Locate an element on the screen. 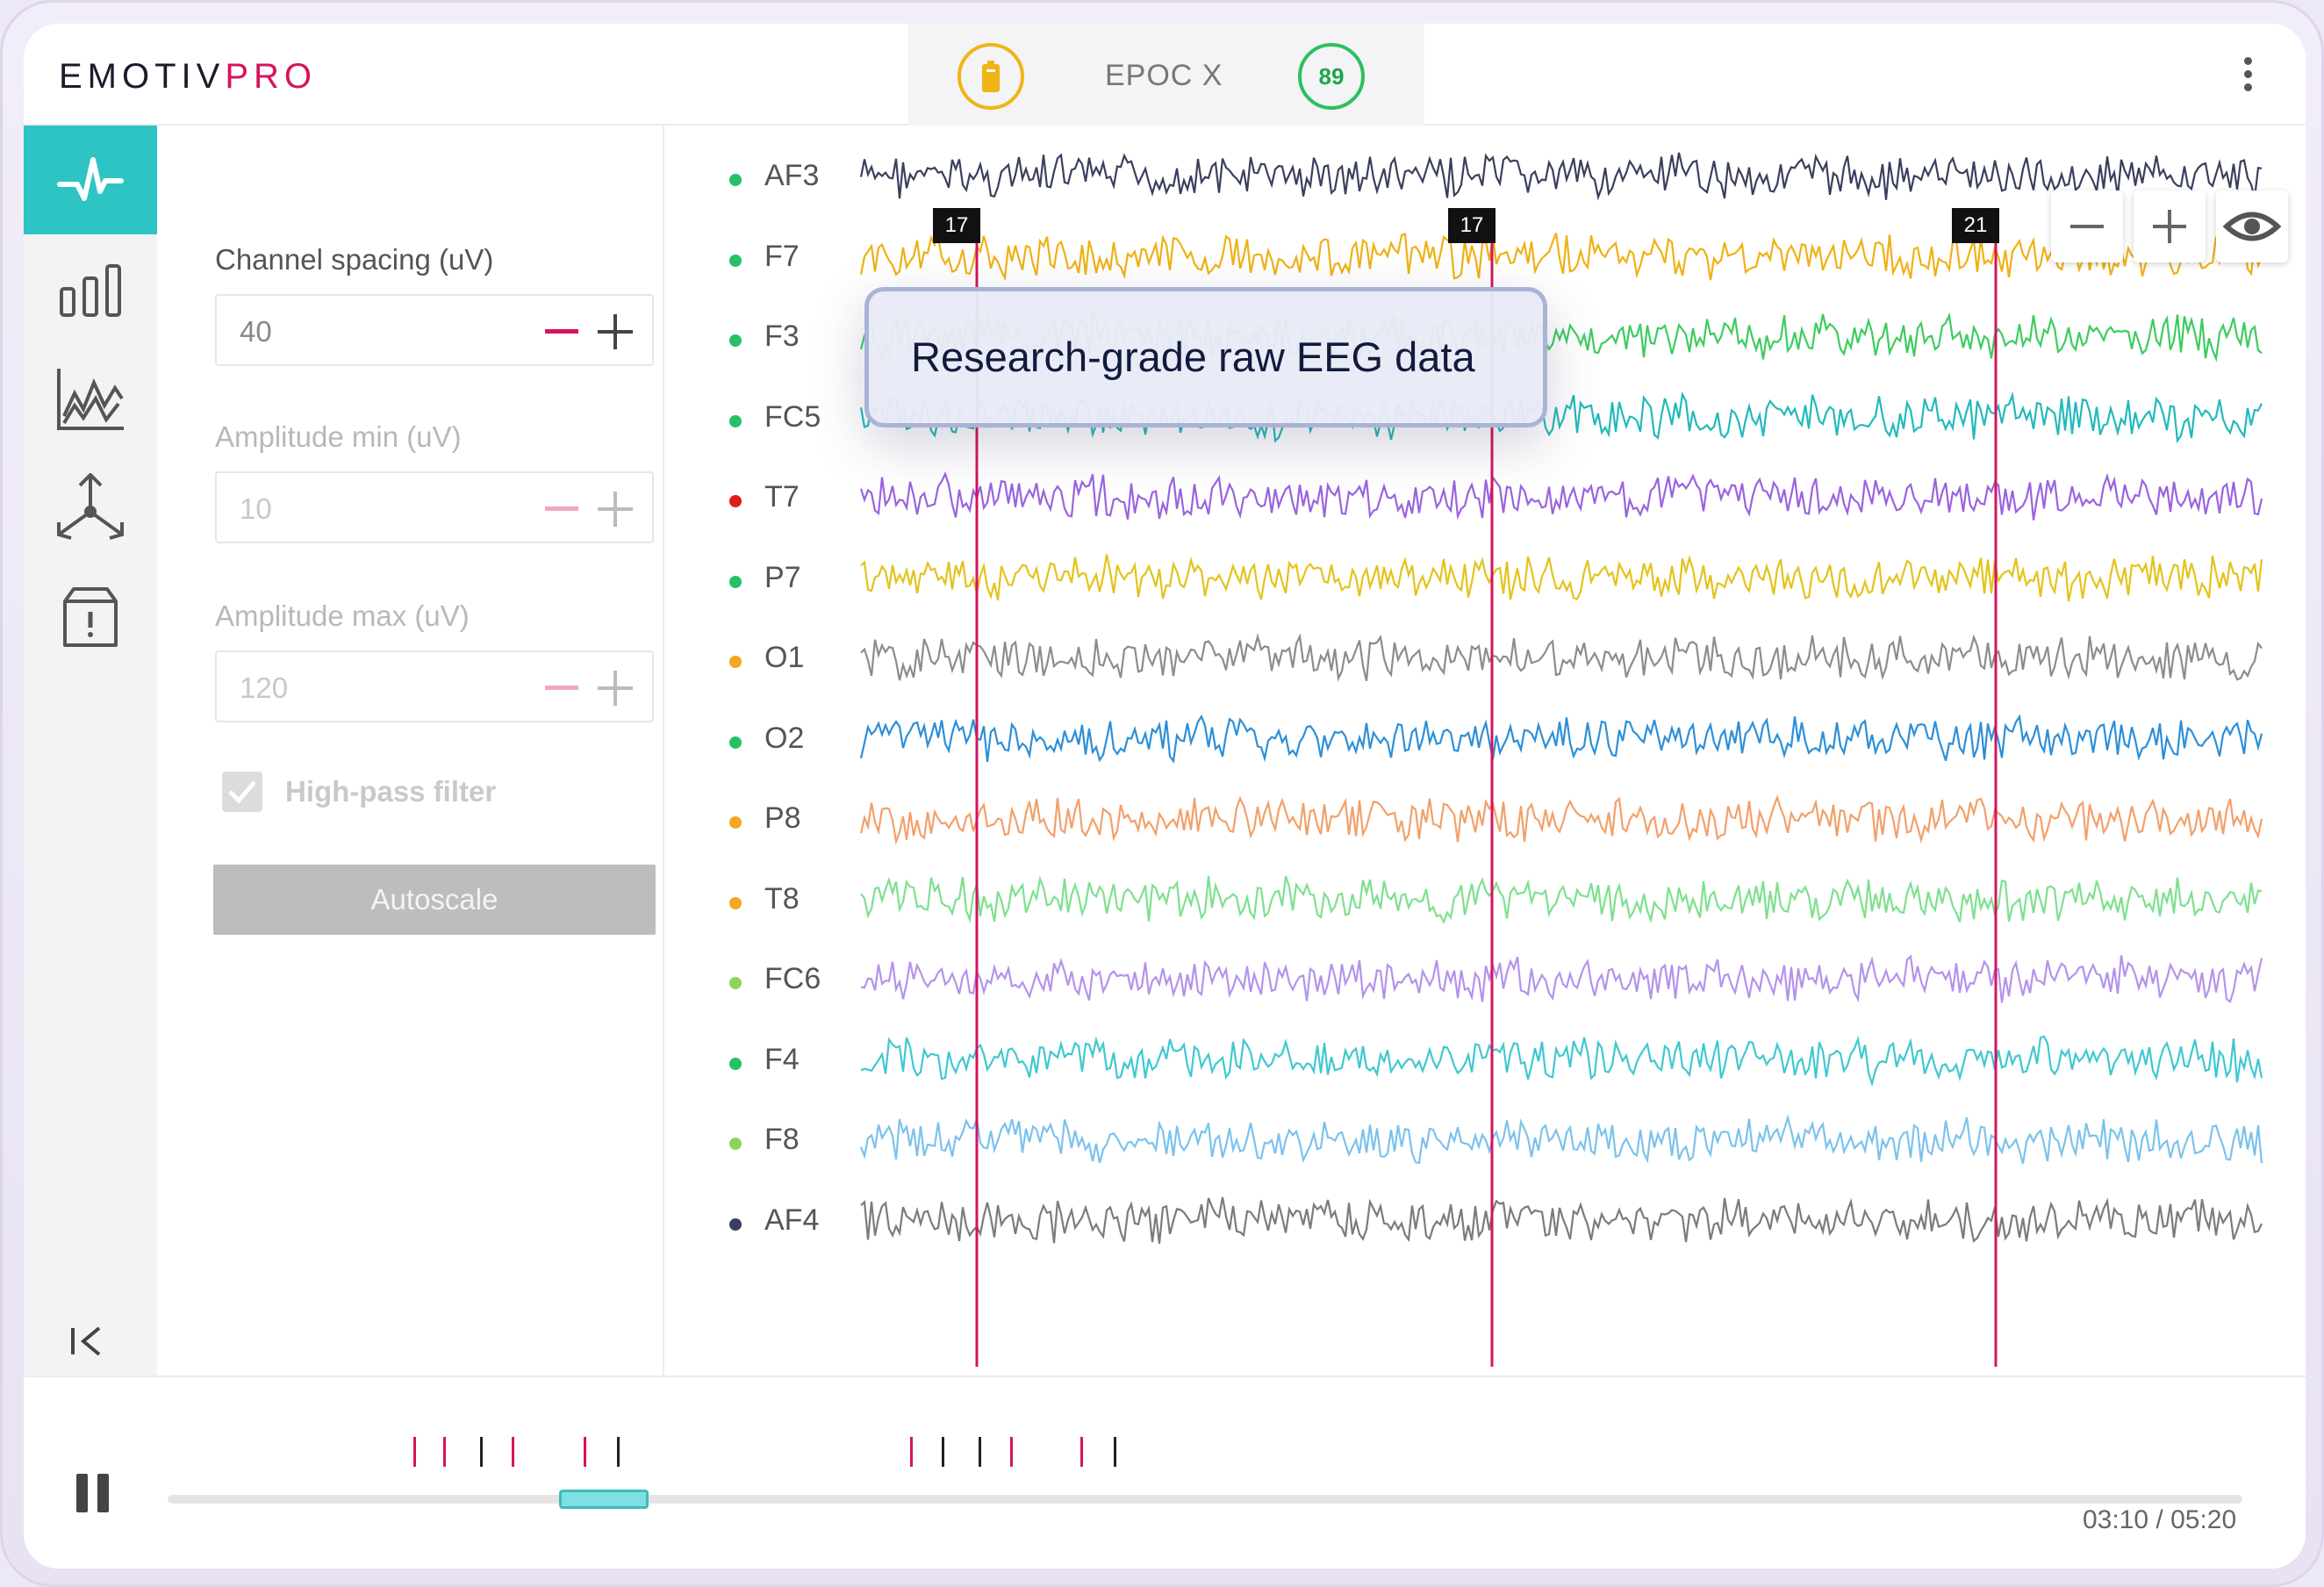 This screenshot has width=2324, height=1587. playback-bar: 03:10 / 05:20 is located at coordinates (1165, 1472).